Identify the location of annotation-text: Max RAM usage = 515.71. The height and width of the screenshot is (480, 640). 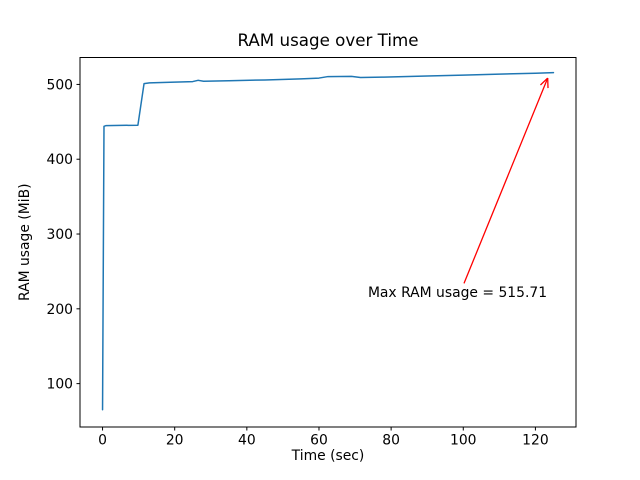
(457, 293).